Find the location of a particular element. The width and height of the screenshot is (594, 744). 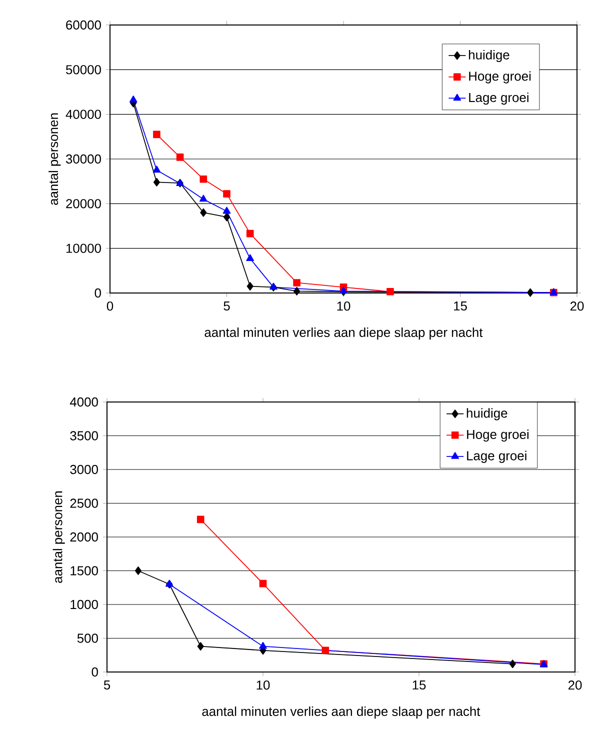

y-tick-label: 1500 is located at coordinates (84, 571).